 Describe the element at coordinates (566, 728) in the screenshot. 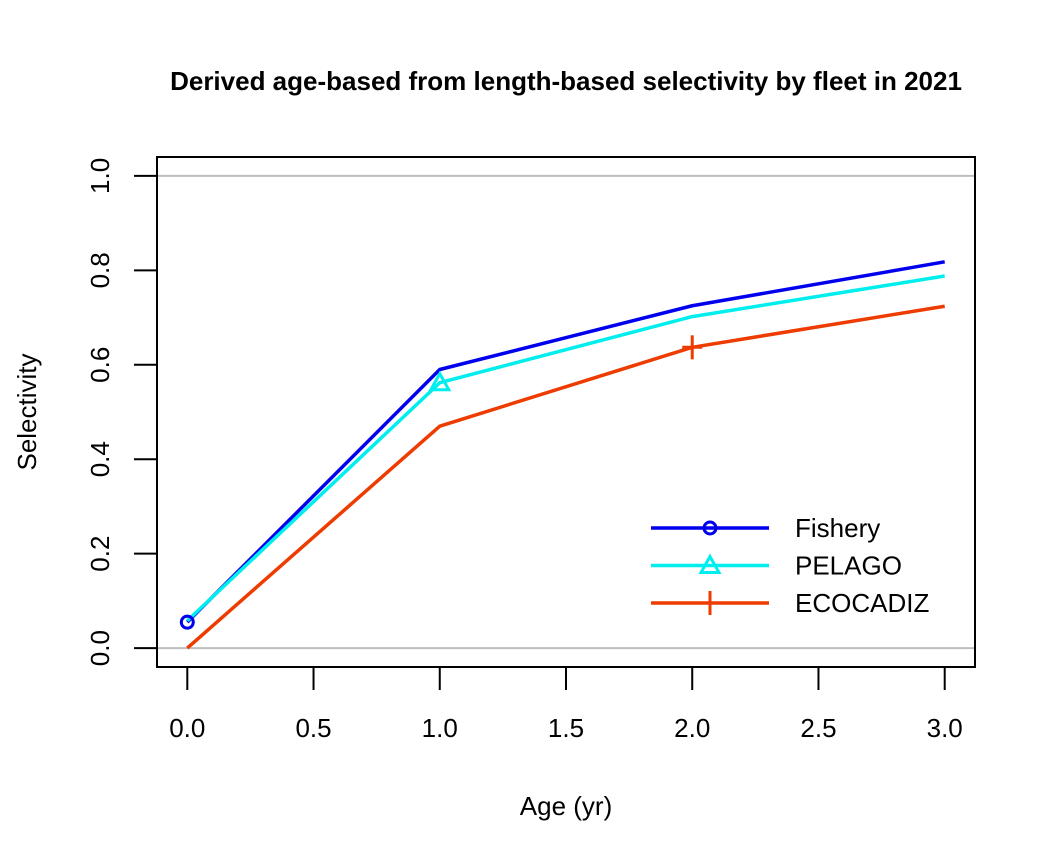

I see `x-tick-label: 1.5` at that location.